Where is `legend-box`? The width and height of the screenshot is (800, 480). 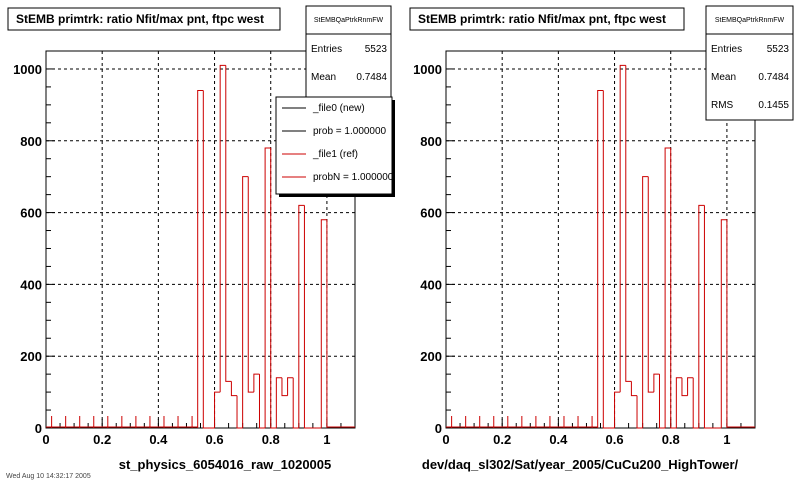 legend-box is located at coordinates (334, 145).